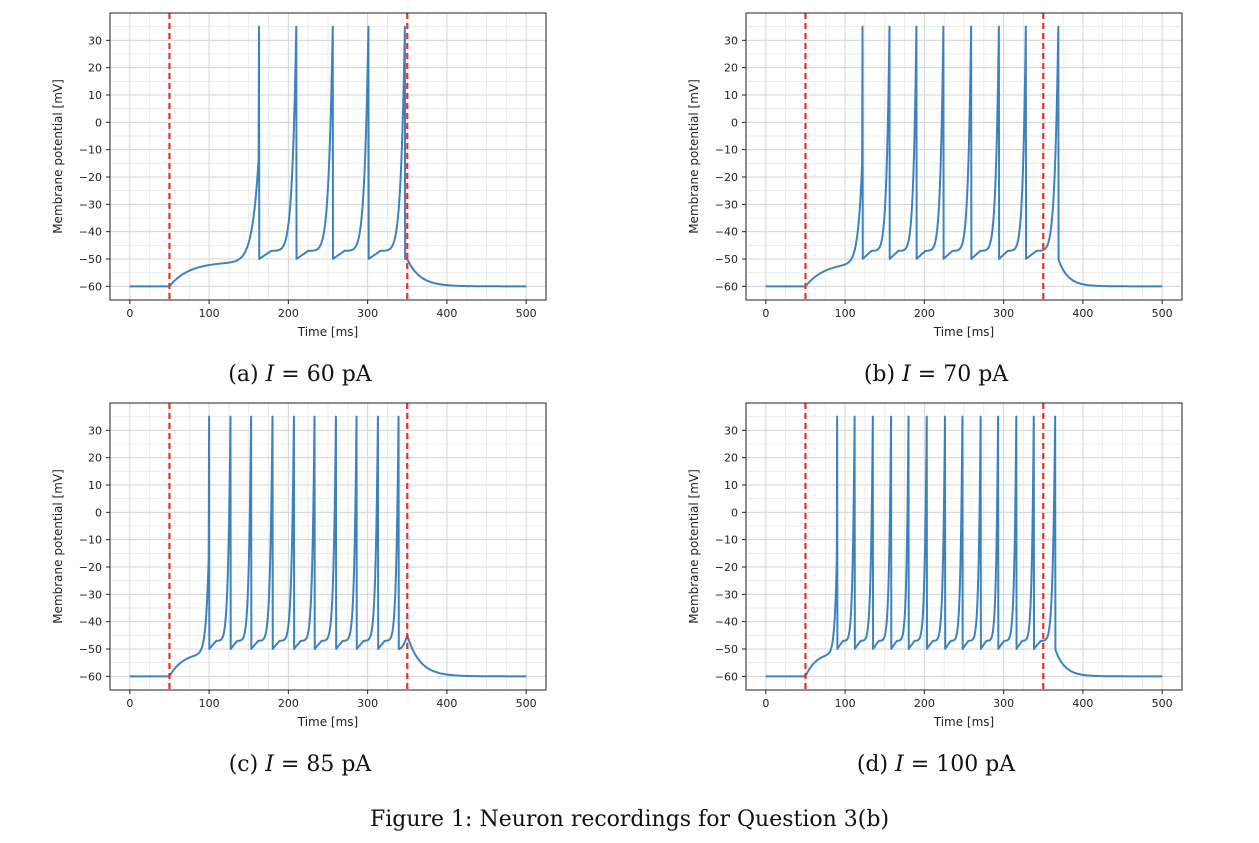 This screenshot has height=843, width=1259. Describe the element at coordinates (243, 764) in the screenshot. I see `caption-c-prefix: (c)` at that location.